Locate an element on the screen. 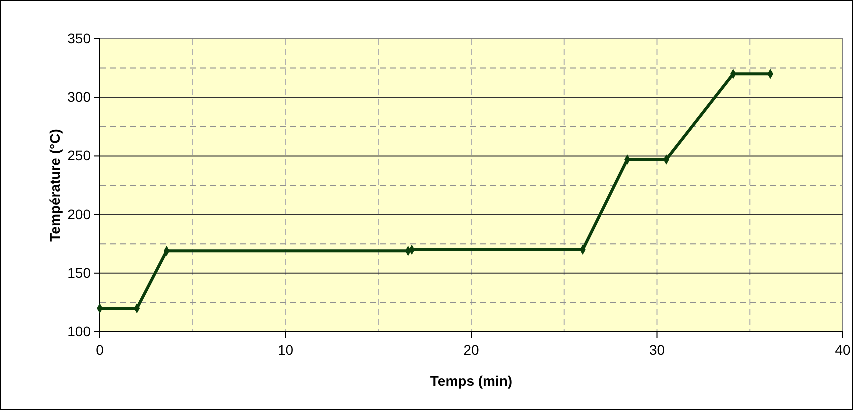 The height and width of the screenshot is (410, 853). y-tick-label: 350 is located at coordinates (80, 38).